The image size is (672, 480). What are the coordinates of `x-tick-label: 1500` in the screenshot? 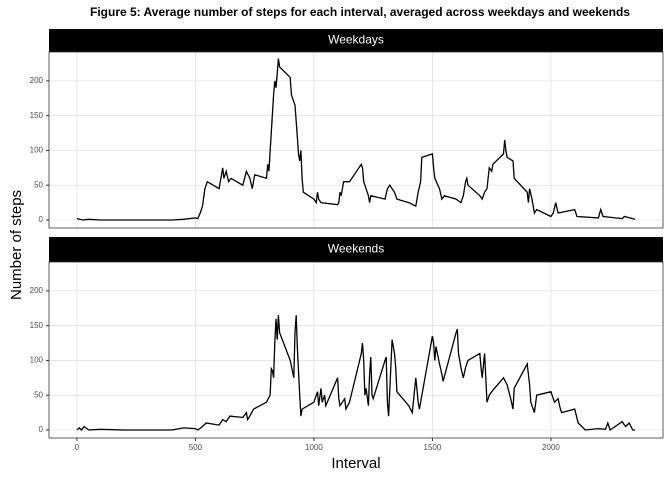 It's located at (433, 447).